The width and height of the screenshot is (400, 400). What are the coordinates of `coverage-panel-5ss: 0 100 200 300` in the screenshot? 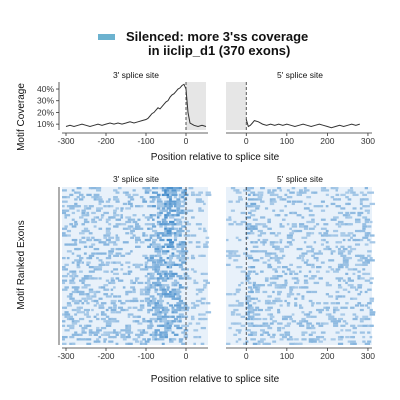 It's located at (300, 114).